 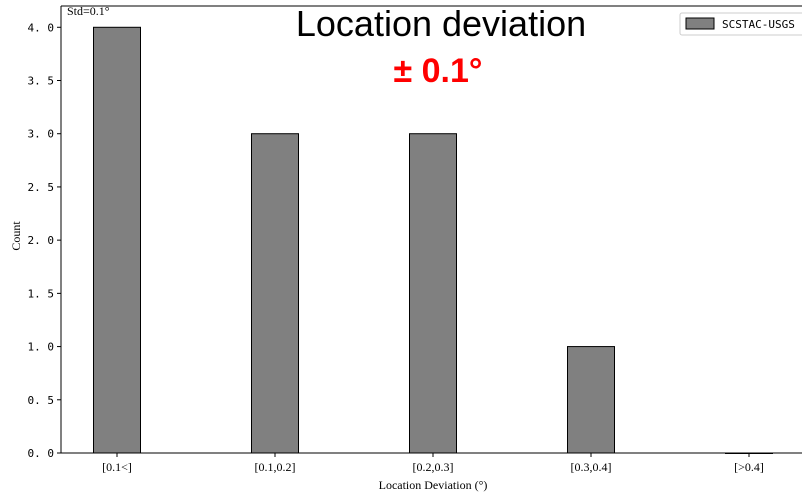 I want to click on legend-swatch, so click(x=700, y=23).